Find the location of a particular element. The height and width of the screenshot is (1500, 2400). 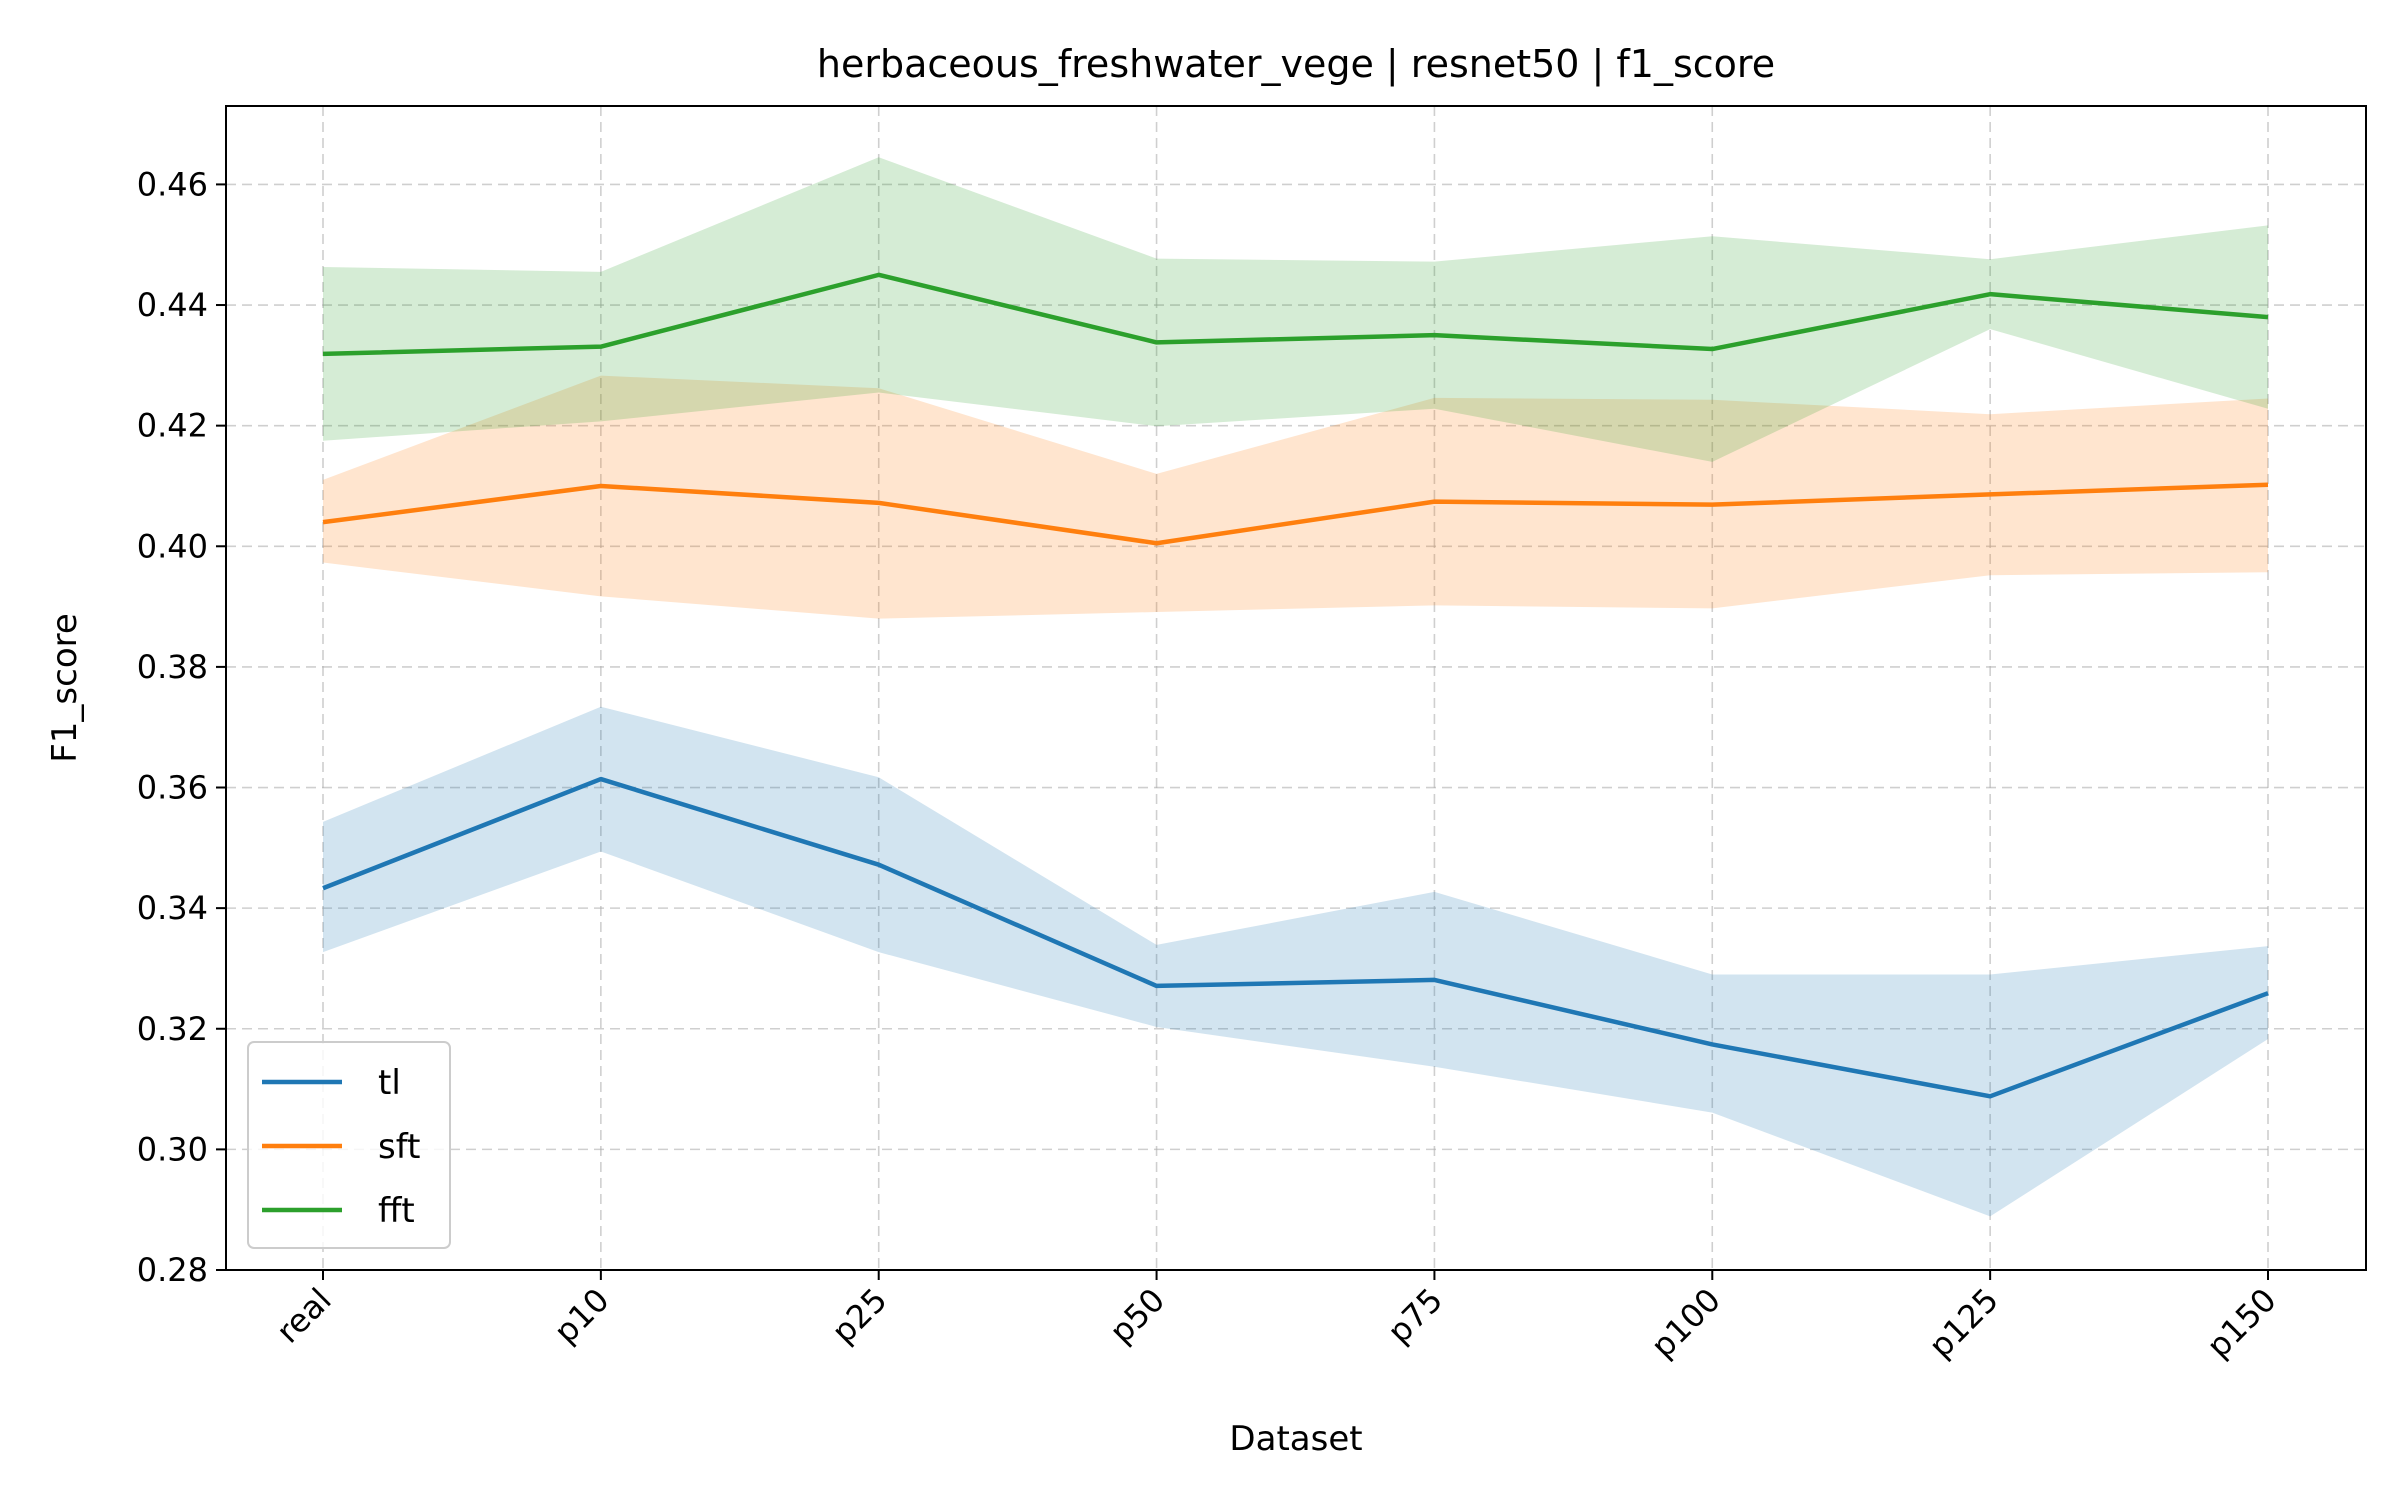

x-tick-label: p50 is located at coordinates (1137, 1316).